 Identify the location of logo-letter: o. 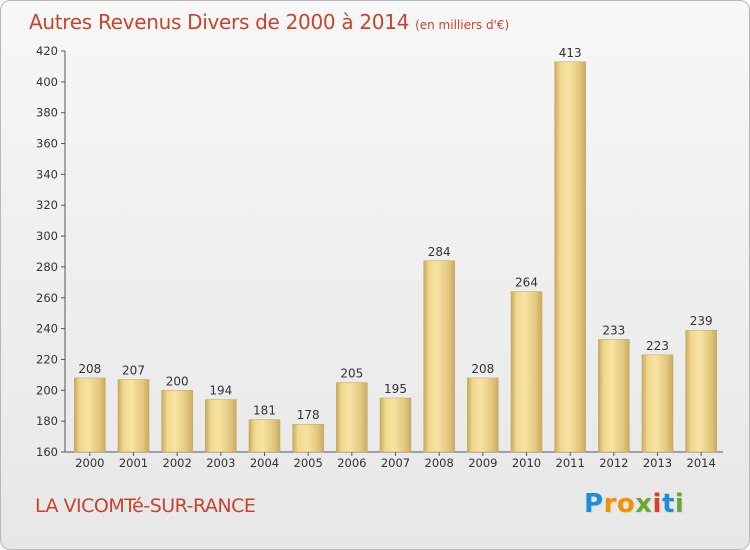
(626, 504).